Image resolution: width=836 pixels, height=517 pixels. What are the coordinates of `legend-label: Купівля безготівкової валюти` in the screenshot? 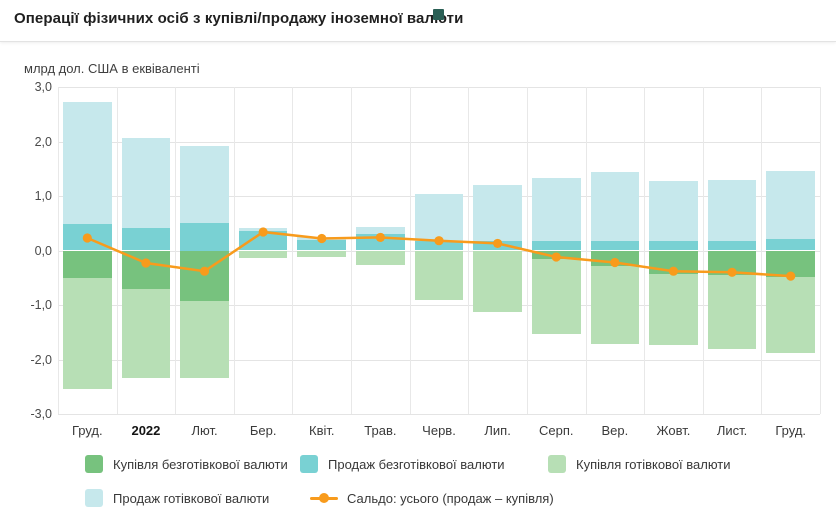 It's located at (200, 464).